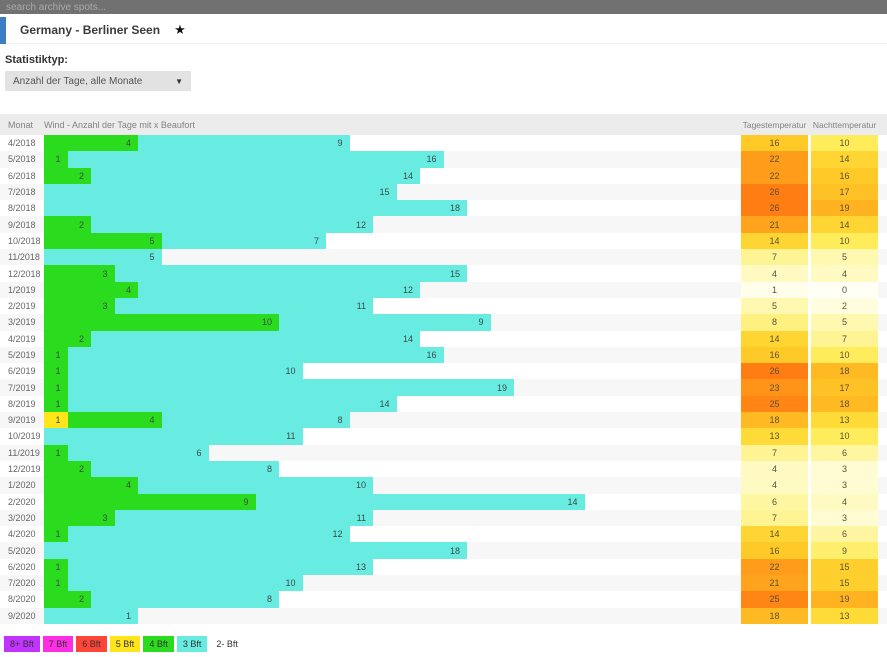 The height and width of the screenshot is (657, 887). I want to click on wind-bar: 9 14, so click(392, 501).